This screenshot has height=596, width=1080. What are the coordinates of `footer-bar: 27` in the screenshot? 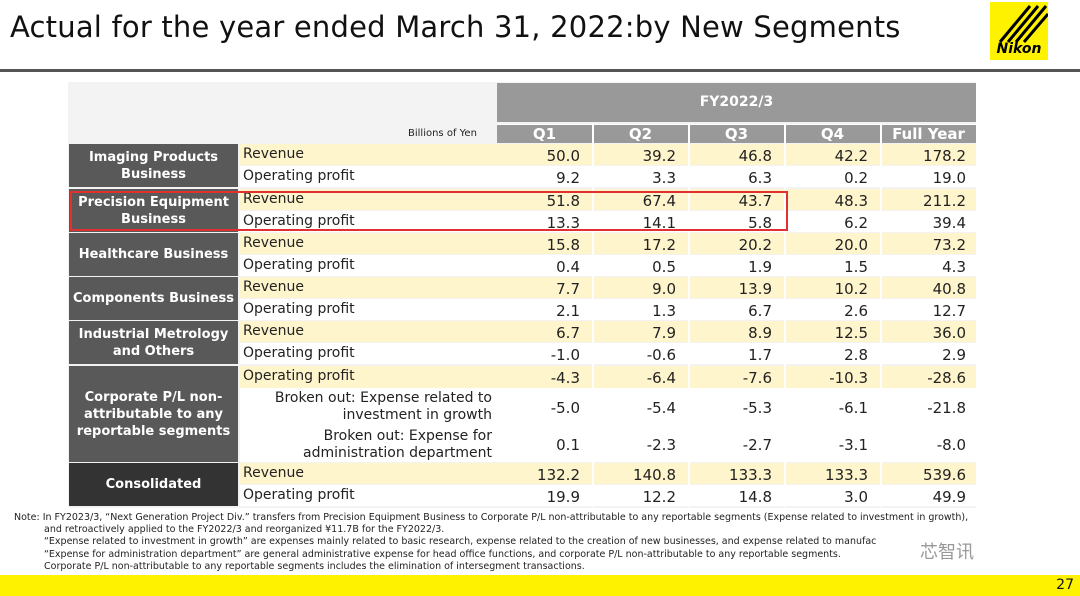 It's located at (540, 585).